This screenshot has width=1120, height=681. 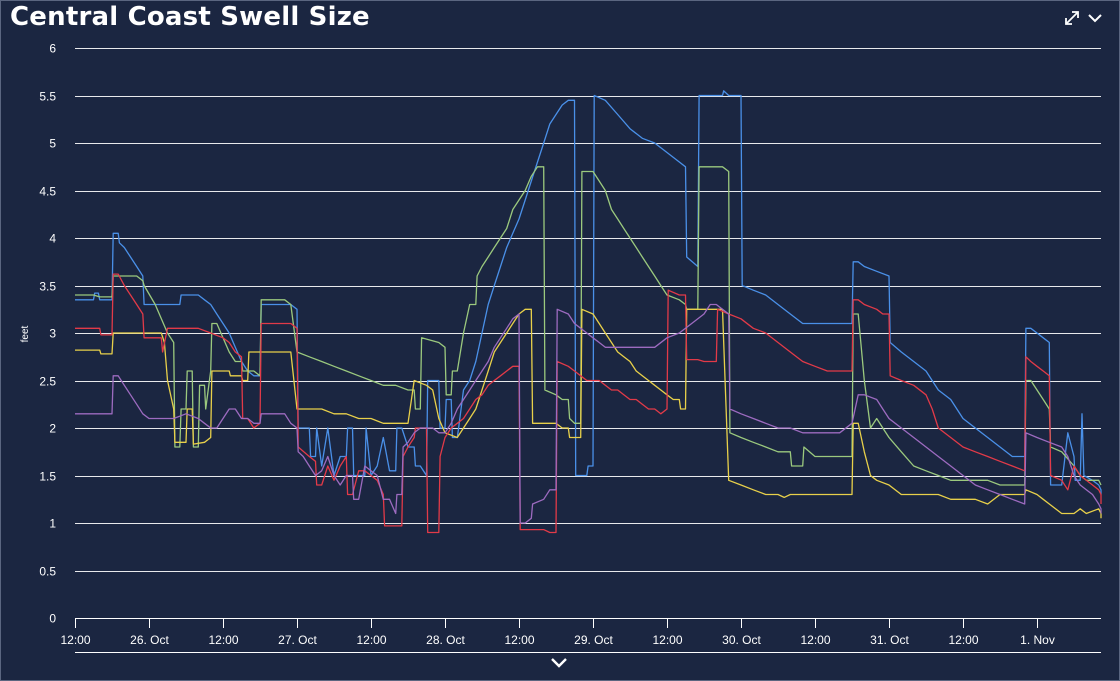 I want to click on y-tick-label: 0.5, so click(x=47, y=572).